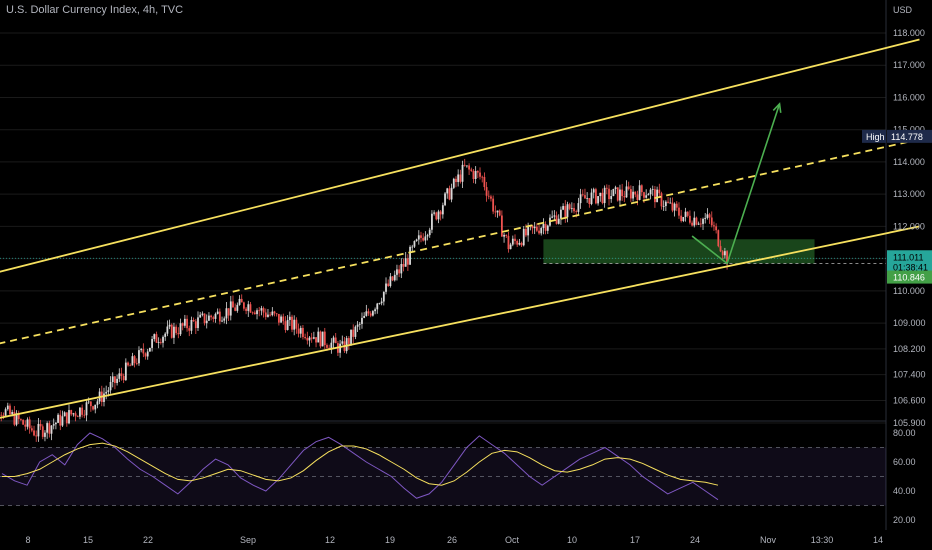 The width and height of the screenshot is (932, 550). Describe the element at coordinates (572, 540) in the screenshot. I see `time-tick-8: 10` at that location.